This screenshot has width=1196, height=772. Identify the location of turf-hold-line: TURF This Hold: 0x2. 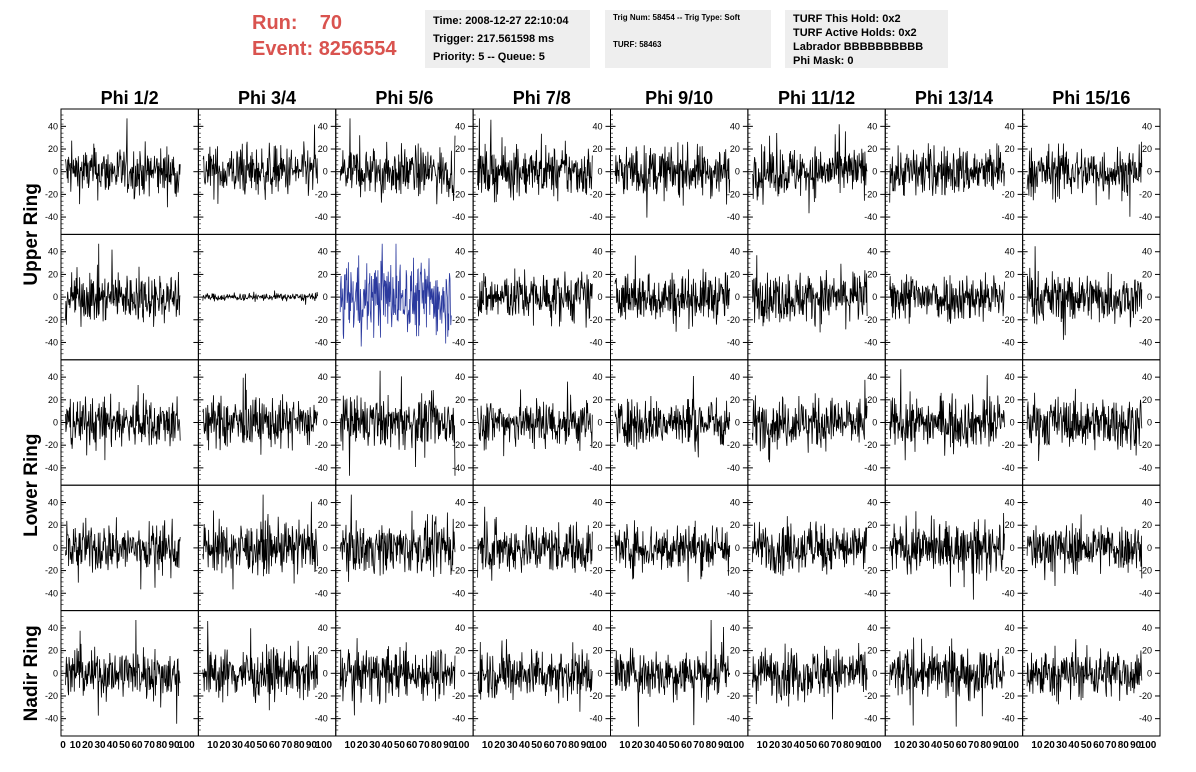
(847, 19).